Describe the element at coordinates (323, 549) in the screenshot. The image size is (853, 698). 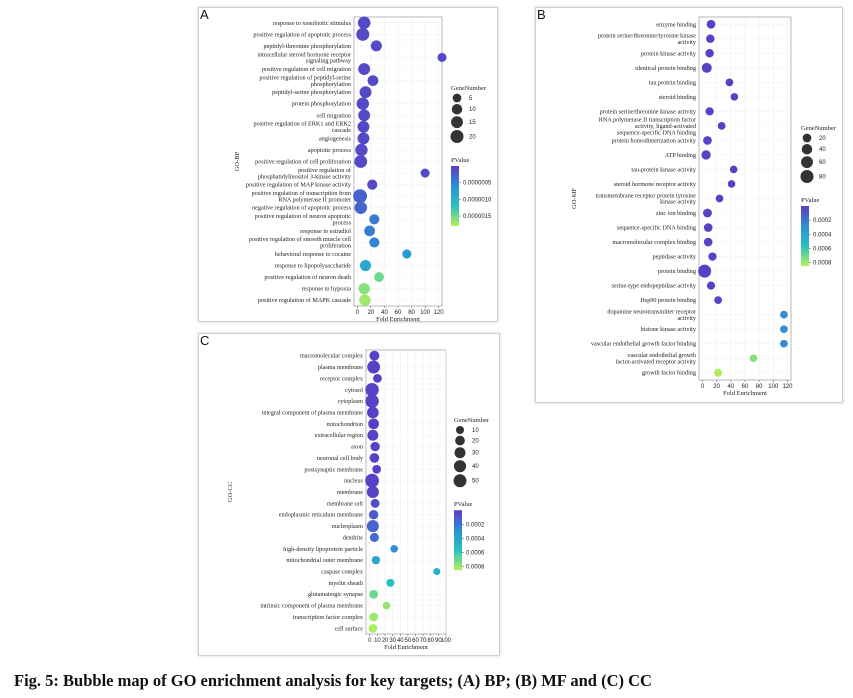
I see `cc-category-label: high-density lipoprotein particle` at that location.